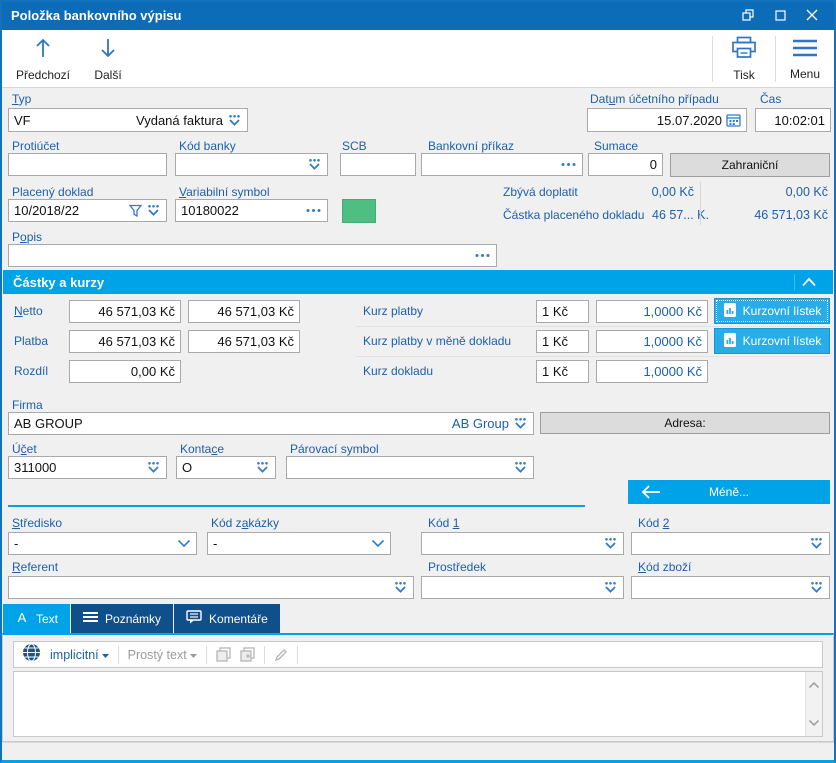  I want to click on kurz-platby-mena-unit: 1 Kč, so click(555, 341).